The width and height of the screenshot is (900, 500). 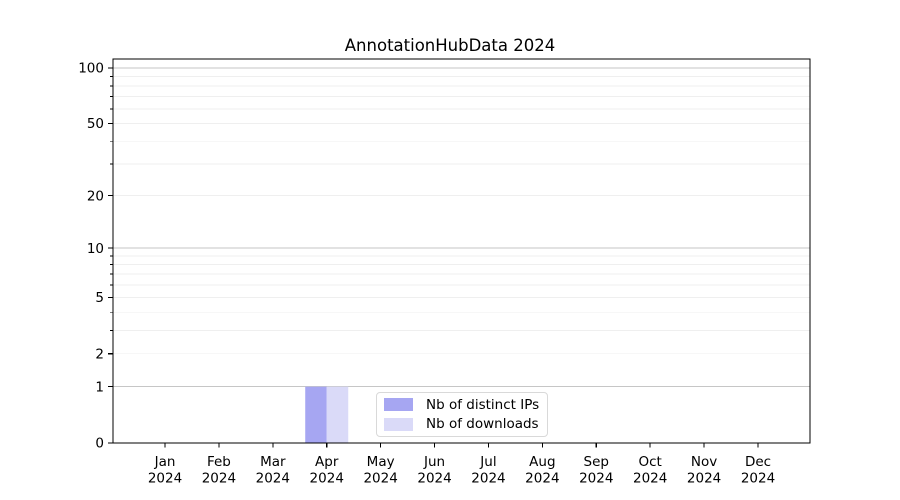 I want to click on x-tick-label-month: Aug, so click(x=542, y=462).